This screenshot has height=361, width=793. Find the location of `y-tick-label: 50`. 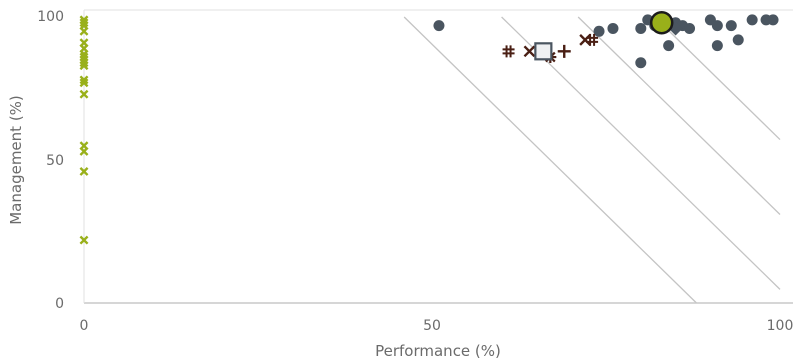

y-tick-label: 50 is located at coordinates (55, 161).